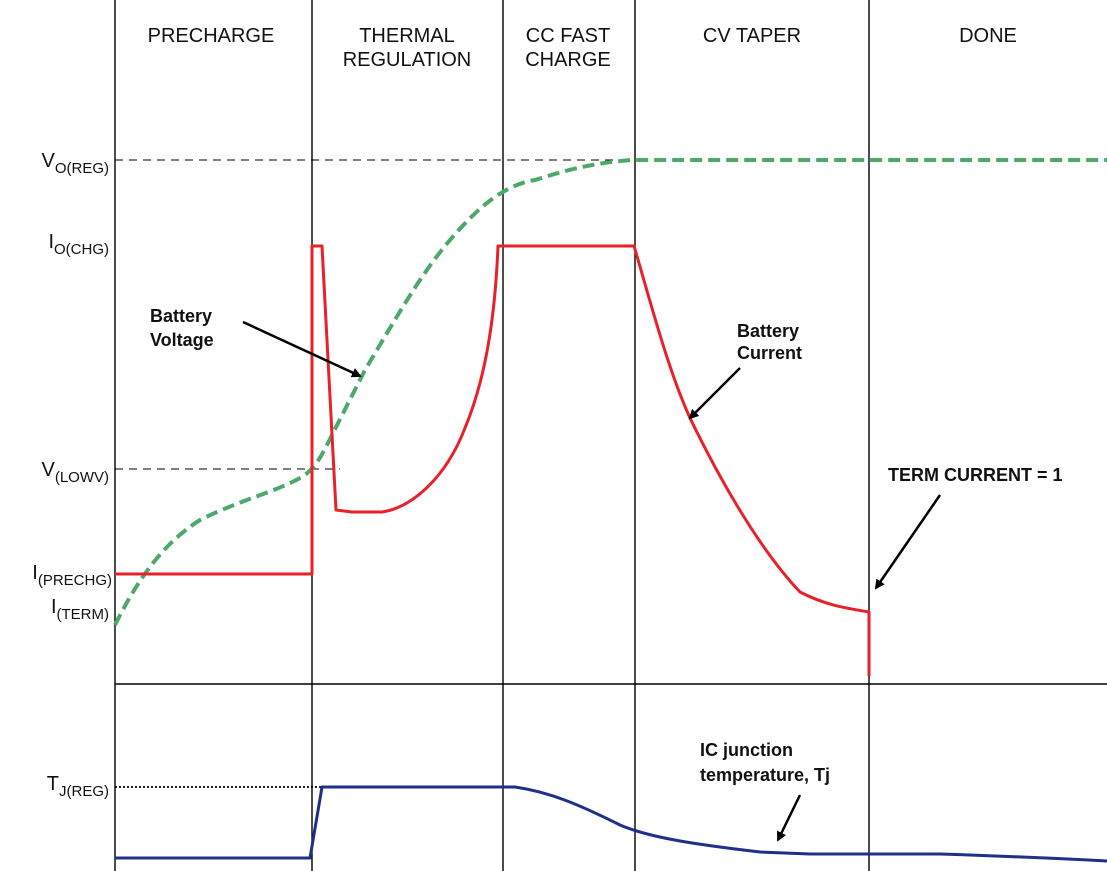  I want to click on t-jreg-label: TJ(REG), so click(78, 786).